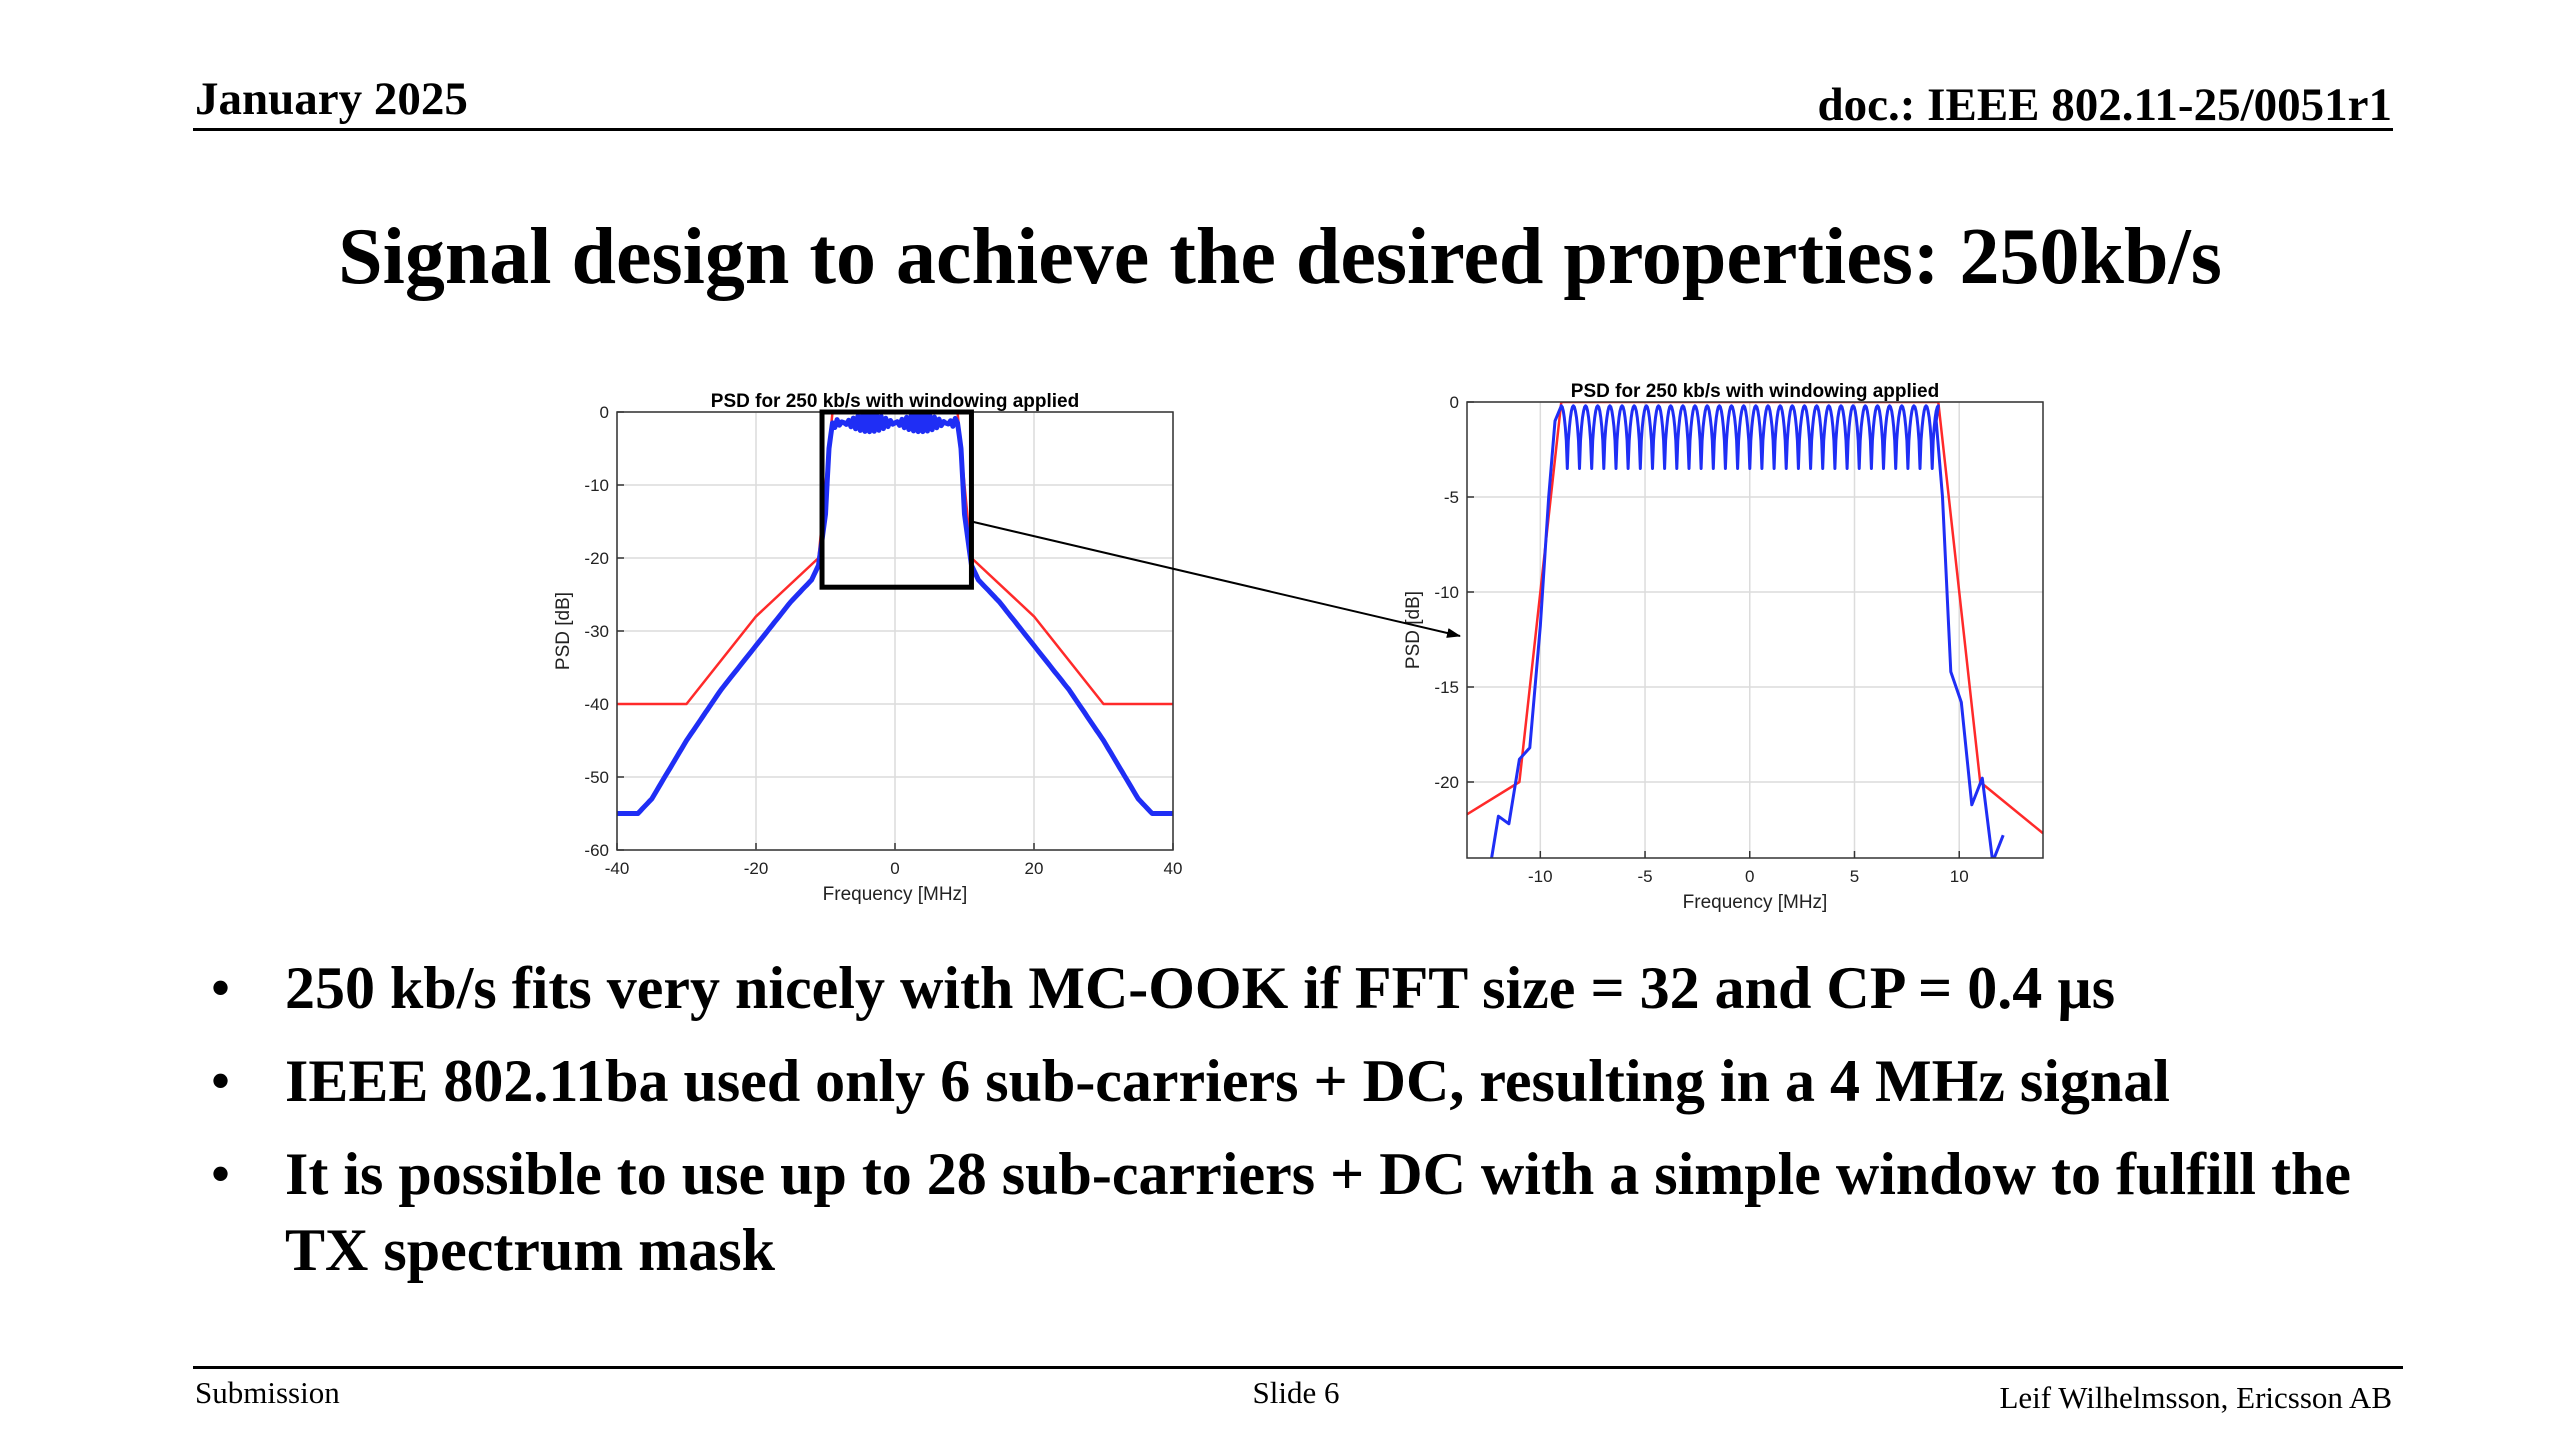 Image resolution: width=2560 pixels, height=1440 pixels. Describe the element at coordinates (1216, 579) in the screenshot. I see `zoom-arrow` at that location.